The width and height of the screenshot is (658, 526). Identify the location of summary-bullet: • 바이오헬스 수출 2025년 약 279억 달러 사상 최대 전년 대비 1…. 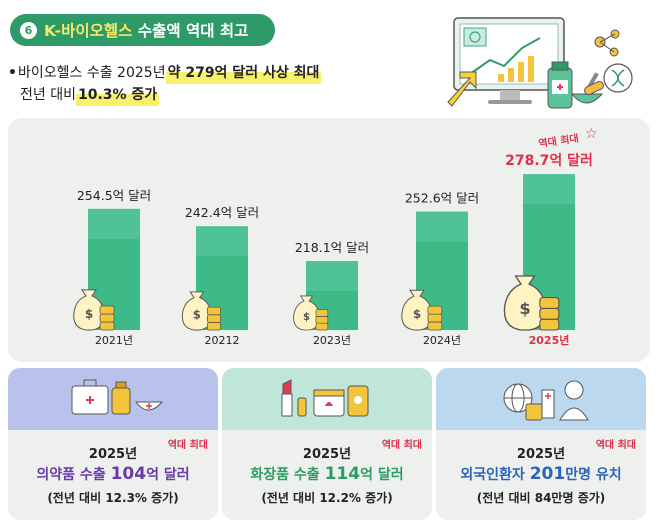
(165, 84).